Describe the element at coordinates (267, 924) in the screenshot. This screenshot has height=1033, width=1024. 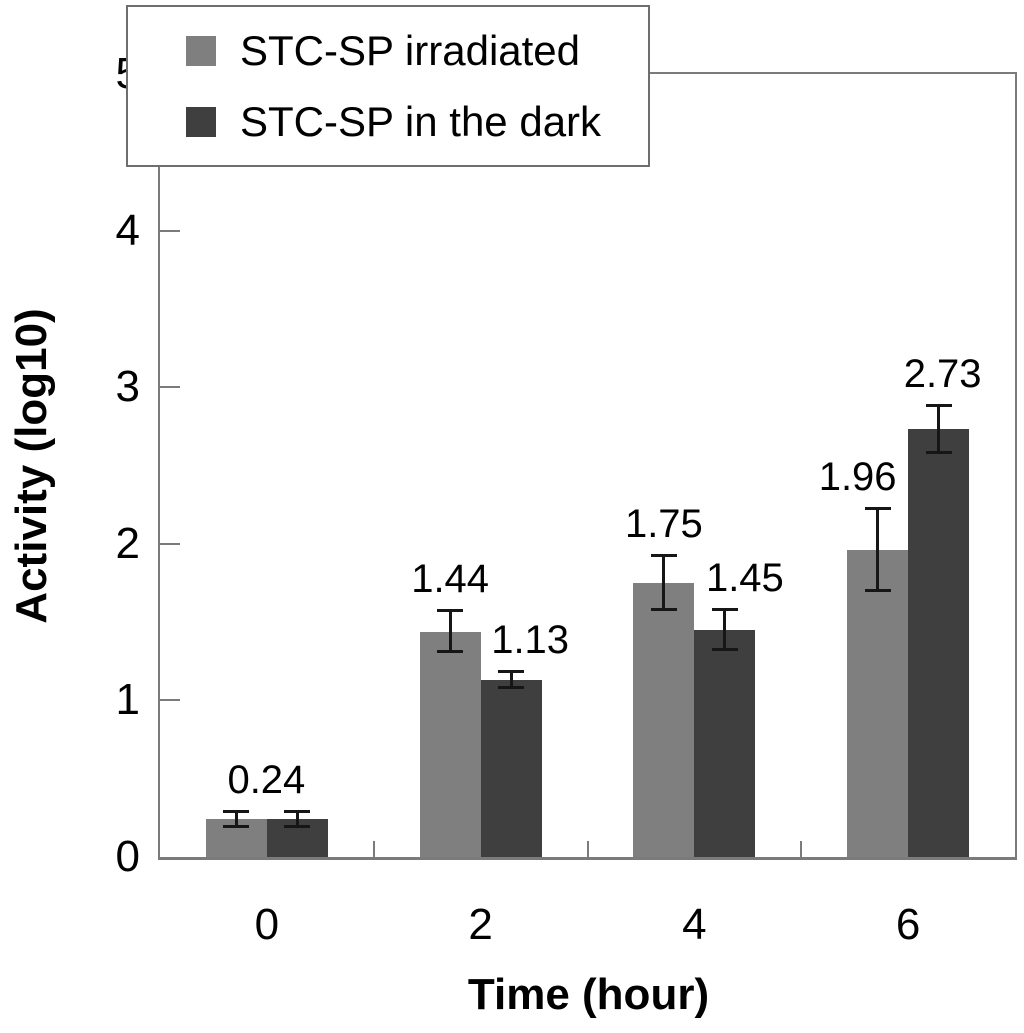
I see `x-tick-label: 0` at that location.